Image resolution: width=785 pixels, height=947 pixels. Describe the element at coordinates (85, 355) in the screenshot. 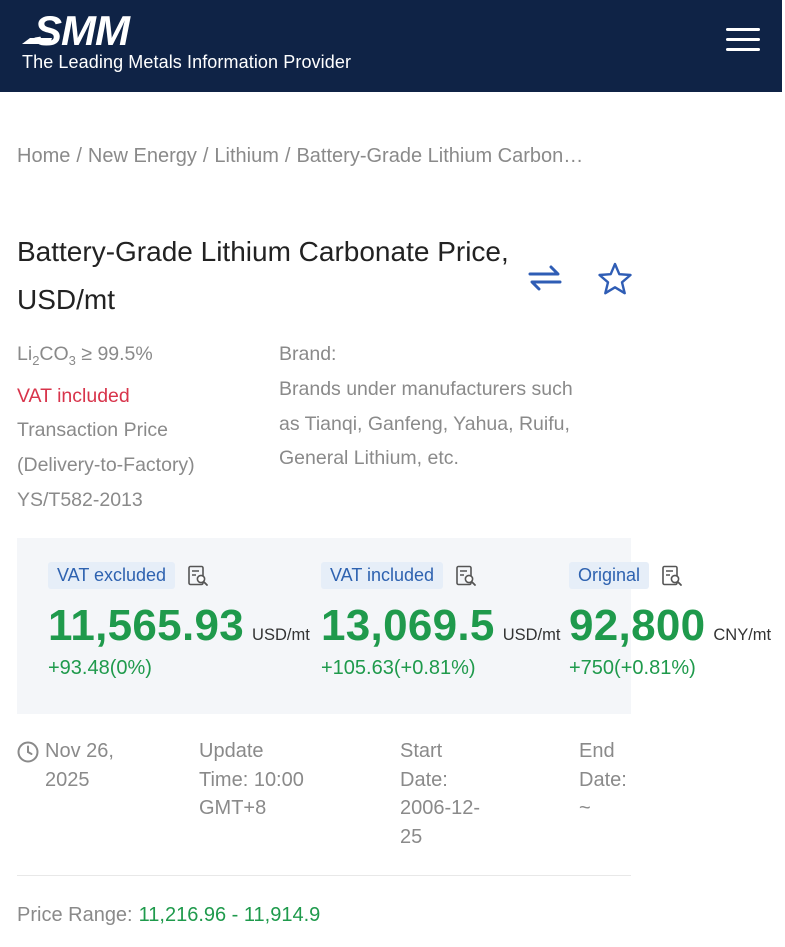

I see `purity-spec: Li2CO3 ≥ 99.5%` at that location.